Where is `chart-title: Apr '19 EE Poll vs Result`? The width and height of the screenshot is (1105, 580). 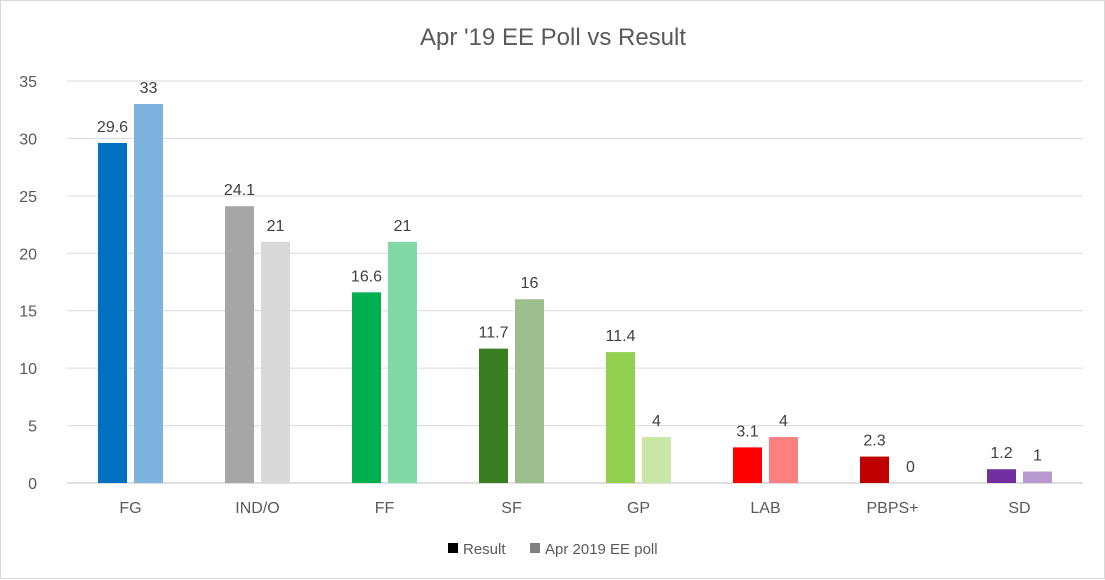
chart-title: Apr '19 EE Poll vs Result is located at coordinates (553, 37).